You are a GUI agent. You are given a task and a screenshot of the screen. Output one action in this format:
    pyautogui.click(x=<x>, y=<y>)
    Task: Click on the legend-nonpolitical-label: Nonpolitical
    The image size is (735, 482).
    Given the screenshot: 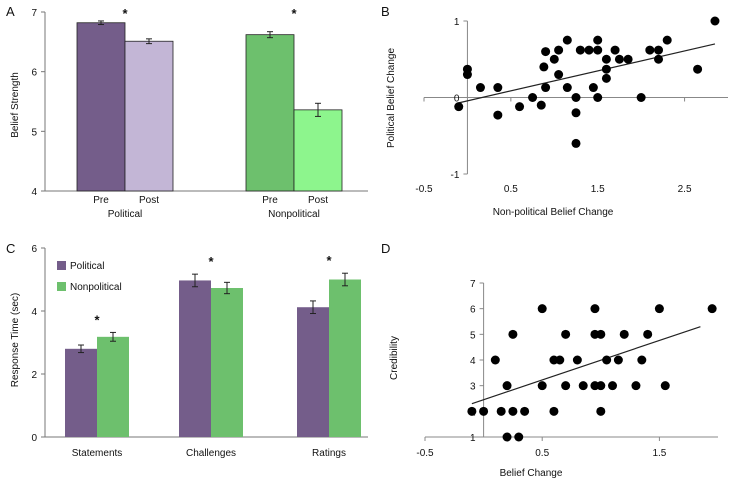 What is the action you would take?
    pyautogui.click(x=96, y=287)
    